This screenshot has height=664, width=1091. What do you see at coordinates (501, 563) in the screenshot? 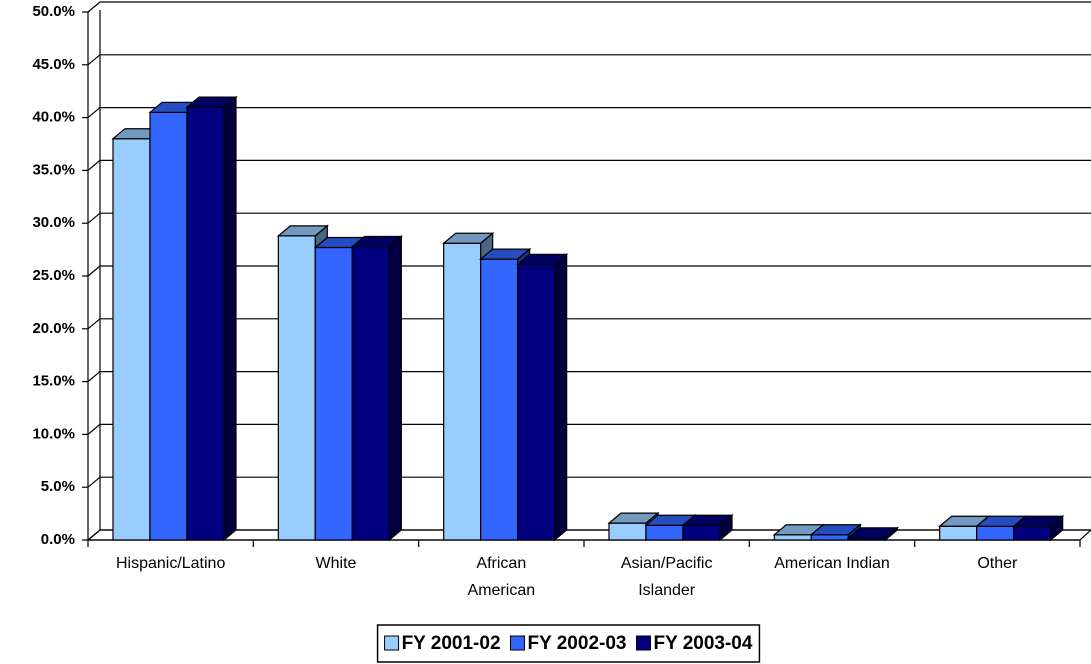
I see `x-tick-label-line: African` at bounding box center [501, 563].